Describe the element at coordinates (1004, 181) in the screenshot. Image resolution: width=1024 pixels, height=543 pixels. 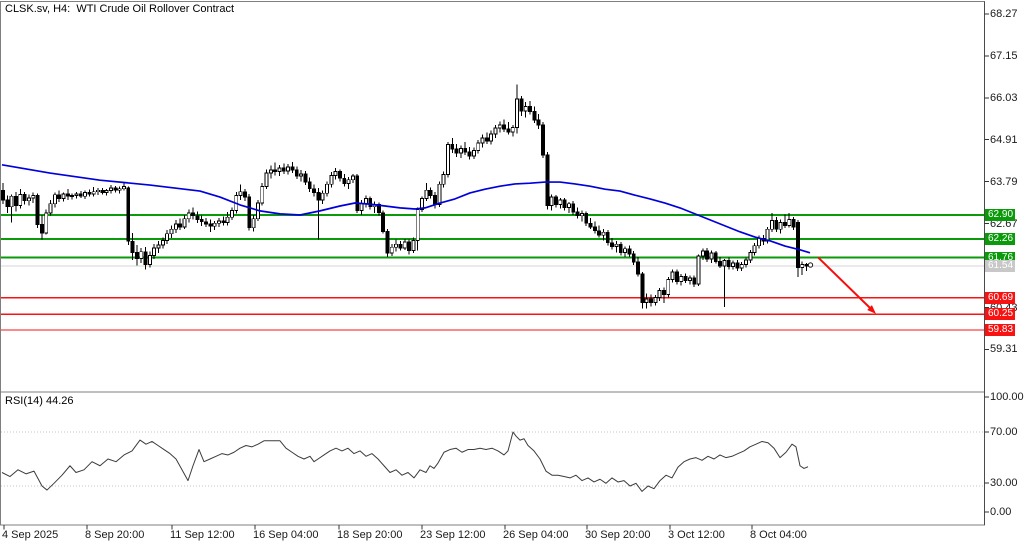
I see `price-axis-label: 63.79` at that location.